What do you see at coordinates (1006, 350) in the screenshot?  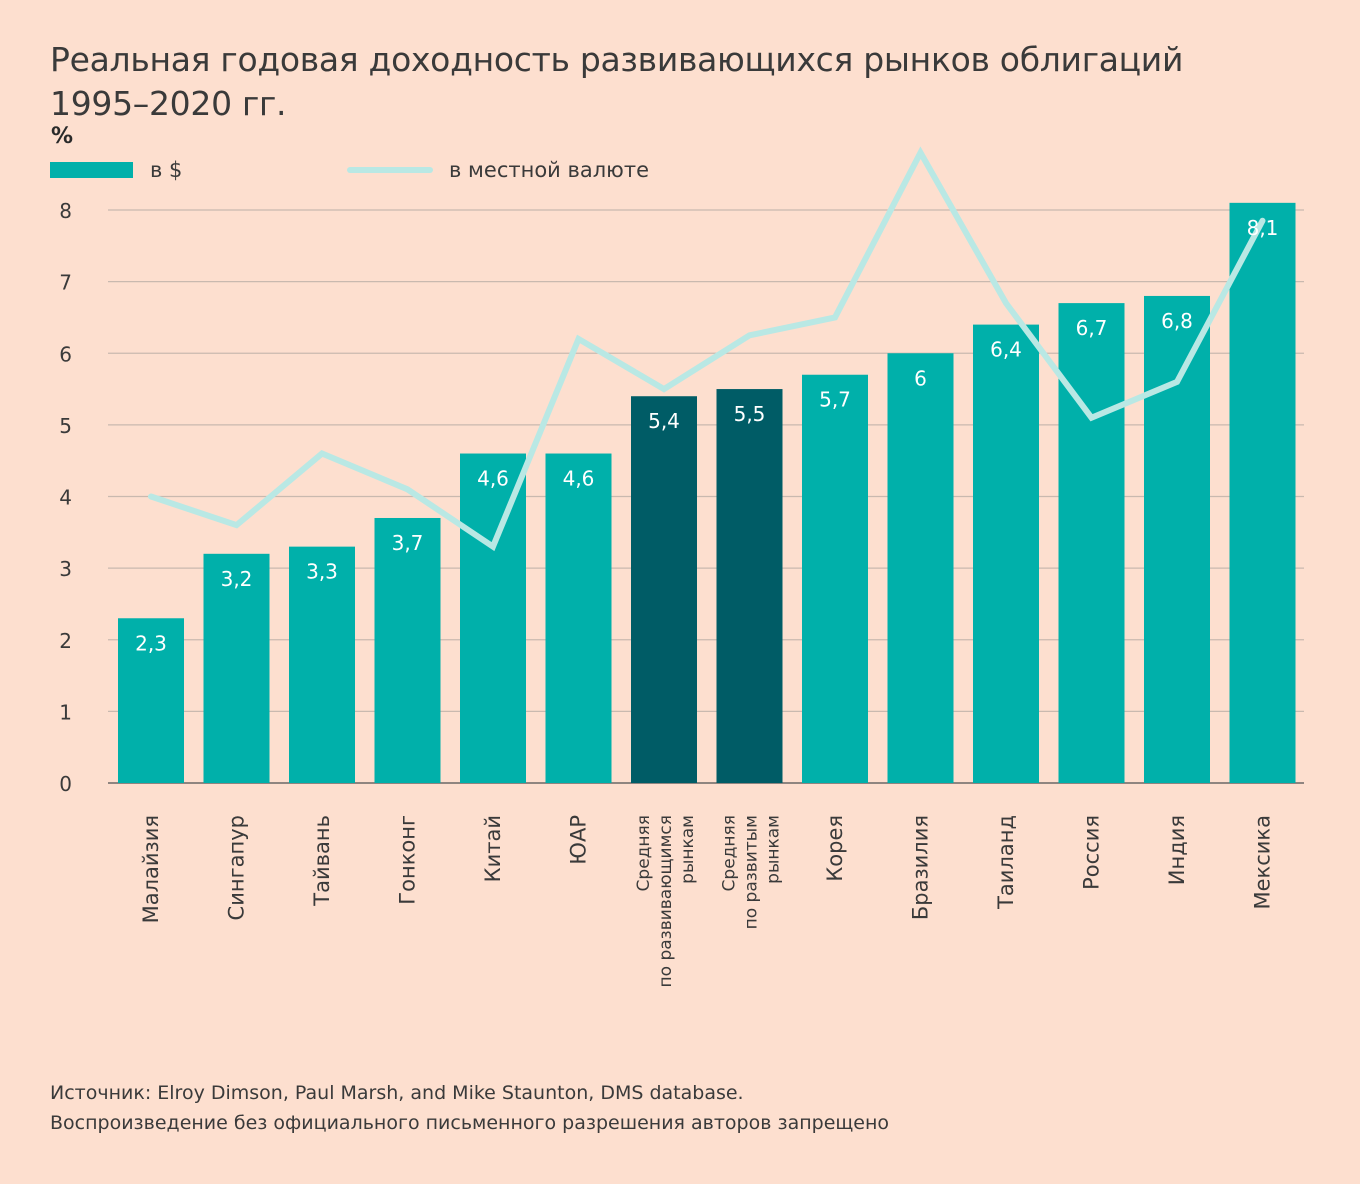 I see `bar-value-label: 6,4` at bounding box center [1006, 350].